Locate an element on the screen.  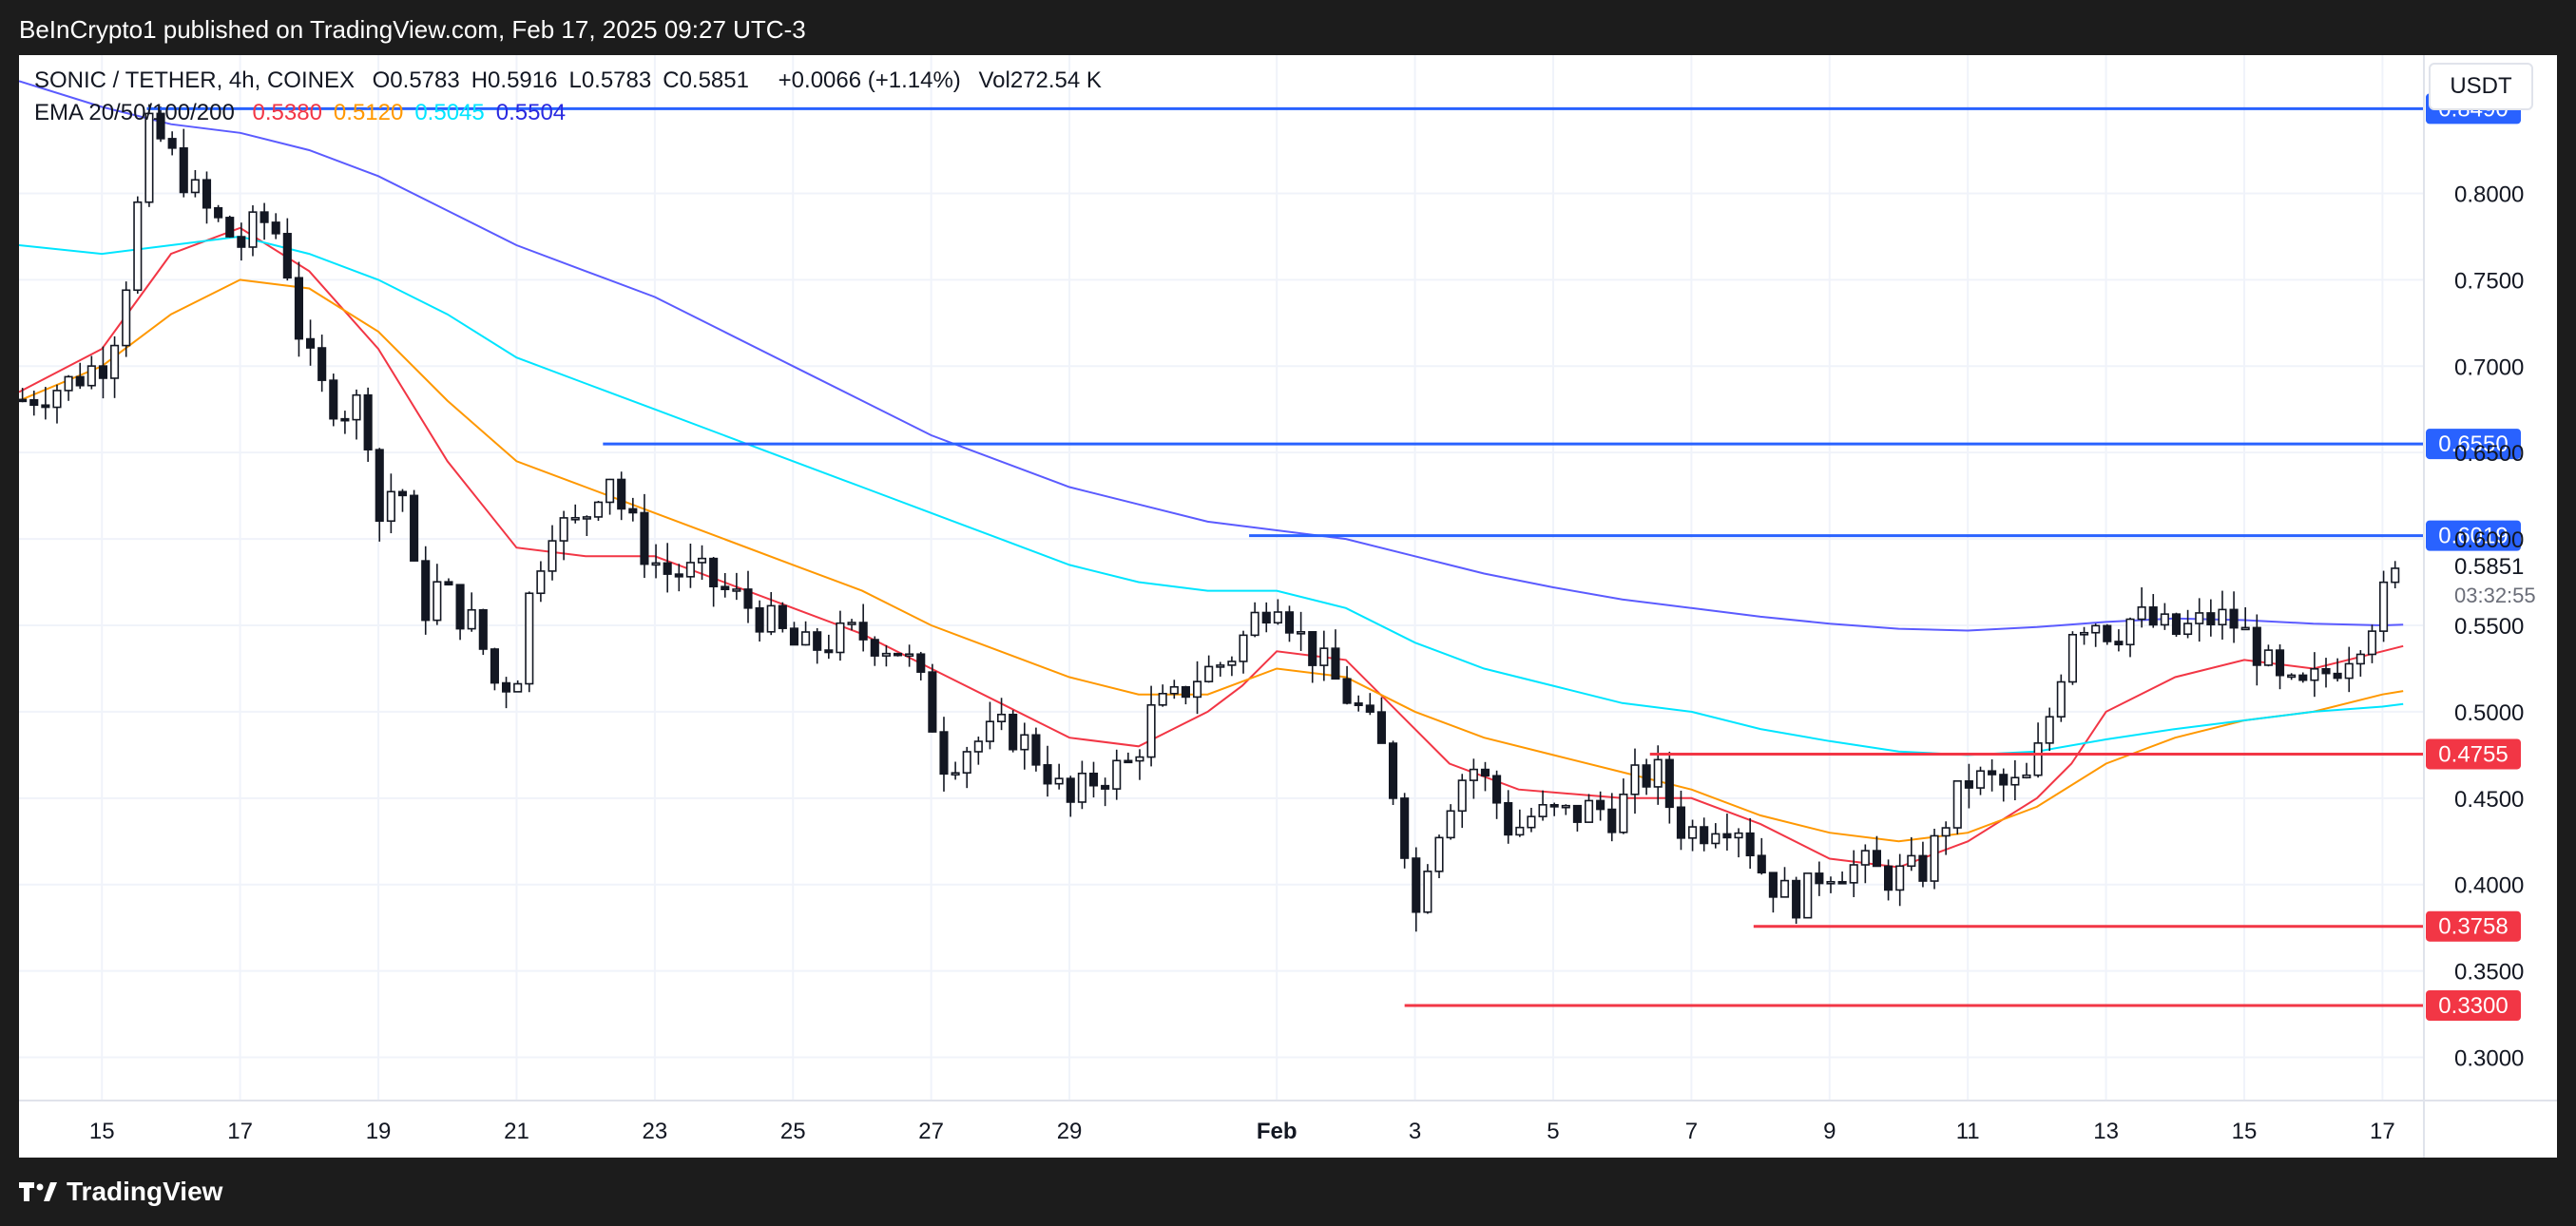
symbol-label: SONIC / TETHER, 4h, COINEX is located at coordinates (194, 80).